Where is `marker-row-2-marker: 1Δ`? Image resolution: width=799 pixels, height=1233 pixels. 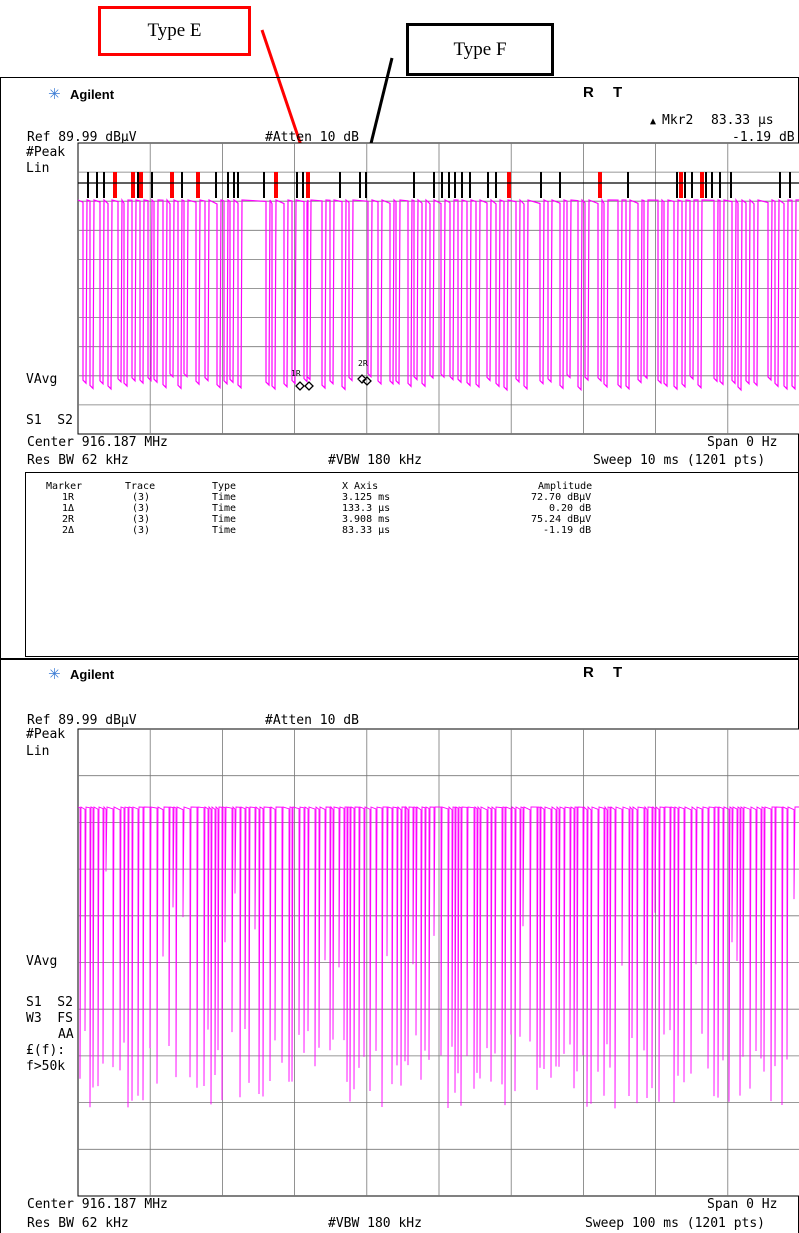
marker-row-2-marker: 1Δ is located at coordinates (68, 508).